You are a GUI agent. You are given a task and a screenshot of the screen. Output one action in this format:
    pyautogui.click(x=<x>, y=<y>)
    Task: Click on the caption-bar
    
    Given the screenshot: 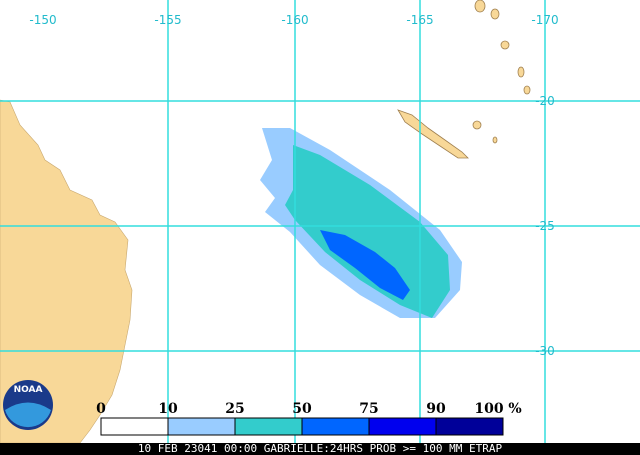 What is the action you would take?
    pyautogui.click(x=320, y=449)
    